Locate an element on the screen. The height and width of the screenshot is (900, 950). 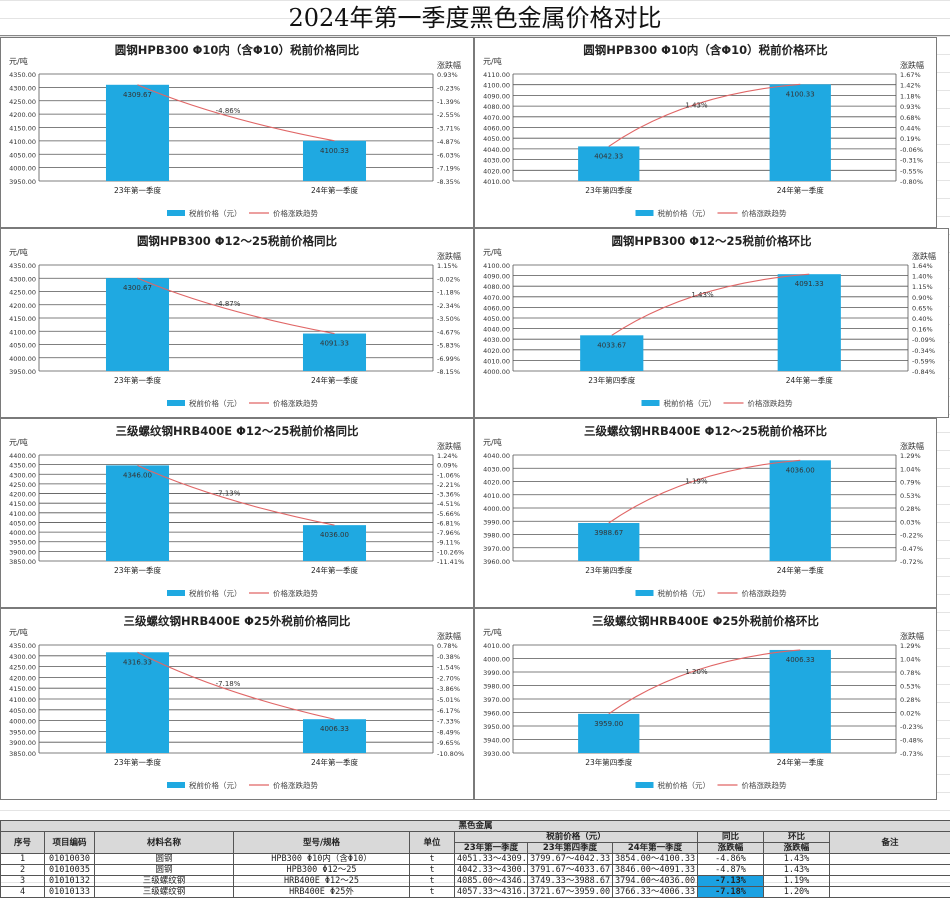
y2-tick-label: -6.99% is located at coordinates (448, 359).